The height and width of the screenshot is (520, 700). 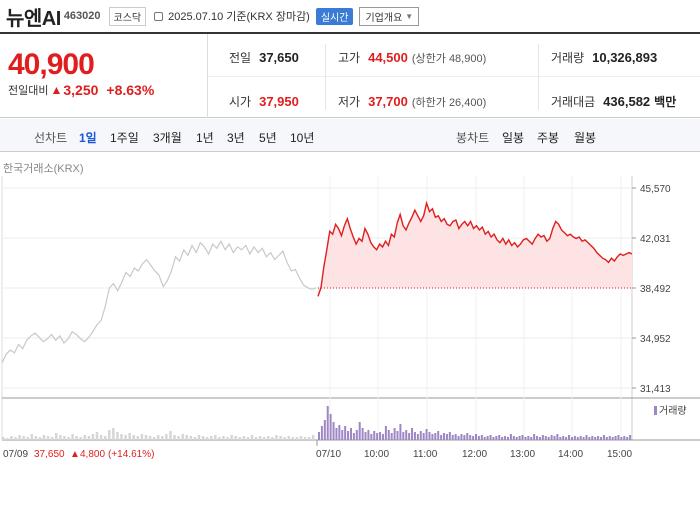 What do you see at coordinates (474, 454) in the screenshot?
I see `x-tick-label: 12:00` at bounding box center [474, 454].